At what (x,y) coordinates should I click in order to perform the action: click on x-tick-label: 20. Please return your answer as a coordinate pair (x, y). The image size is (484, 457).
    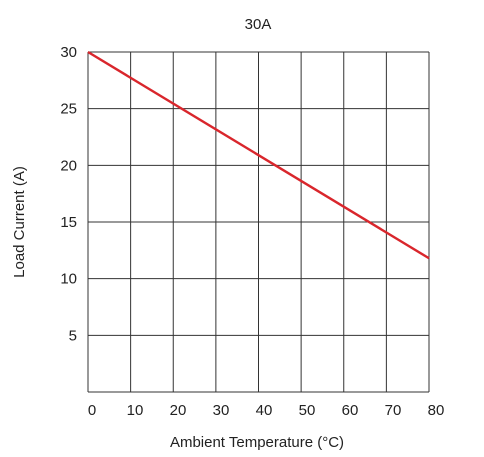
    Looking at the image, I should click on (178, 410).